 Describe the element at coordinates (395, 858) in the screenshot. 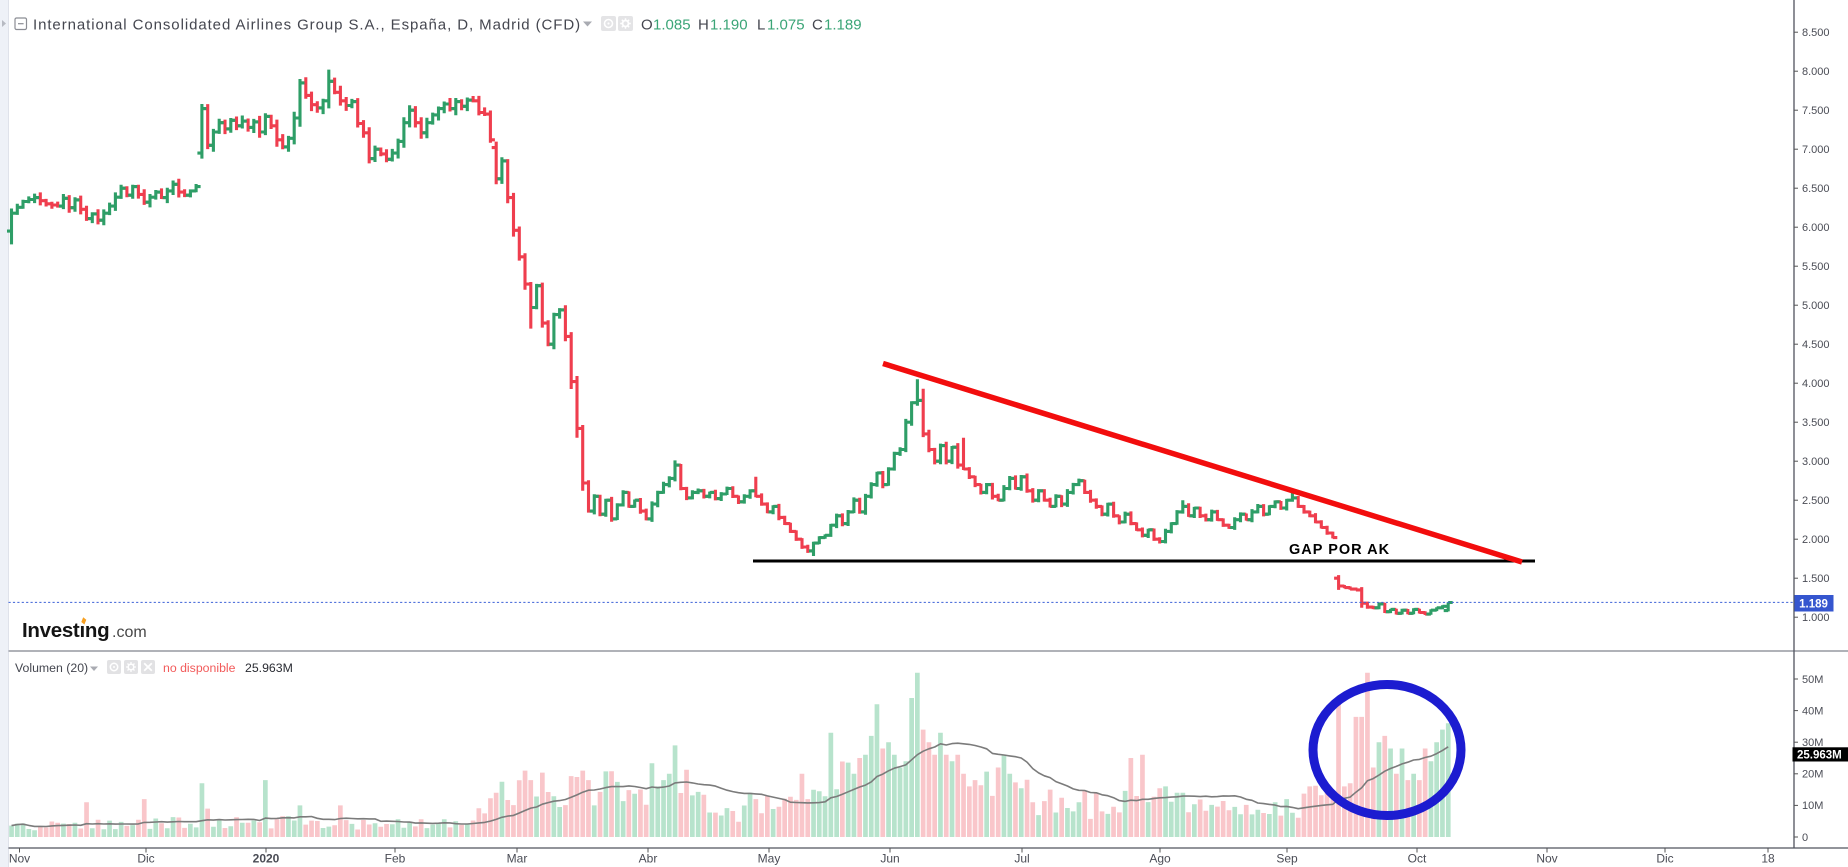

I see `svg-text: Feb` at that location.